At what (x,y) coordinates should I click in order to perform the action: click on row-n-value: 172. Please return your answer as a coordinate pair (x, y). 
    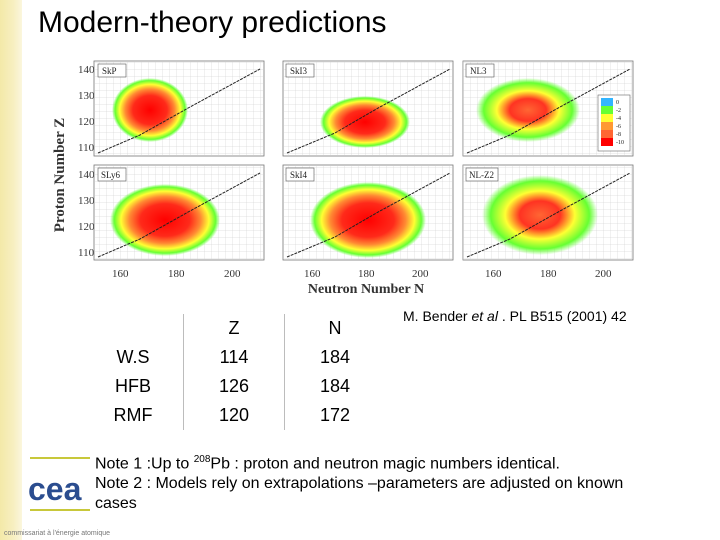
    Looking at the image, I should click on (335, 415).